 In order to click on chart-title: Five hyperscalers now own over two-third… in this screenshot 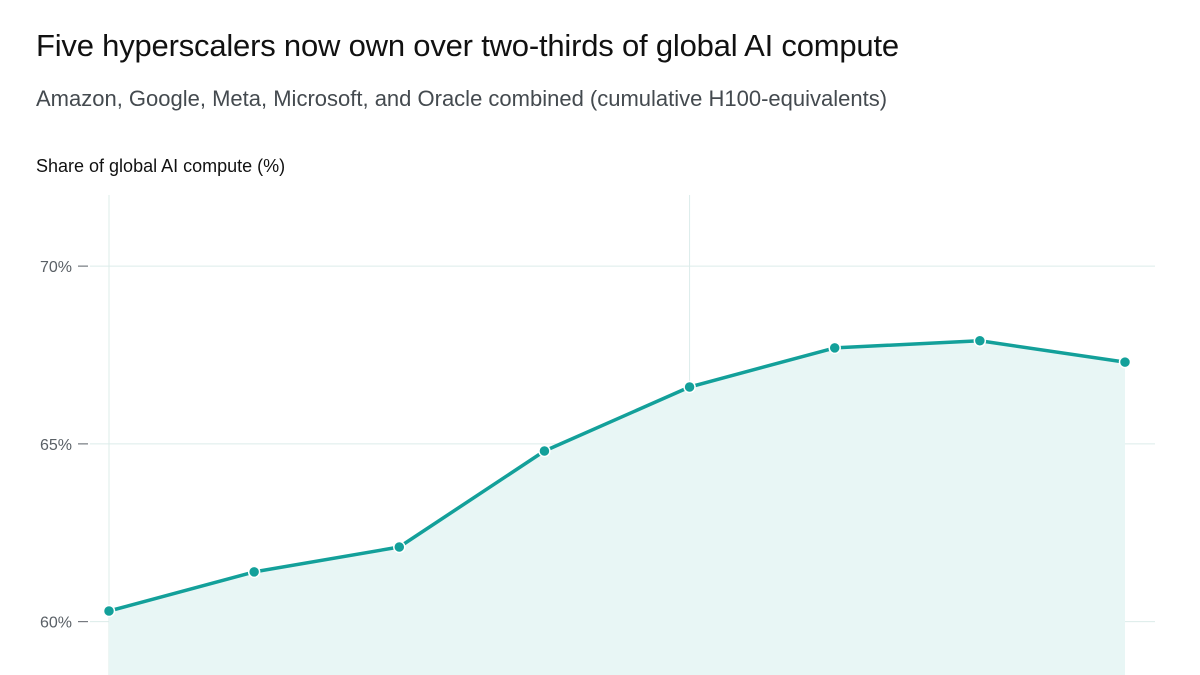, I will do `click(467, 45)`.